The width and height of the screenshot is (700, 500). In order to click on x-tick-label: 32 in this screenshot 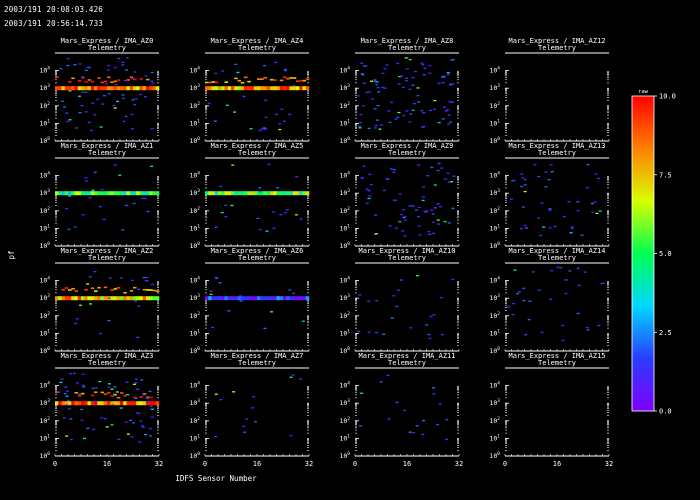, I will do `click(159, 464)`.